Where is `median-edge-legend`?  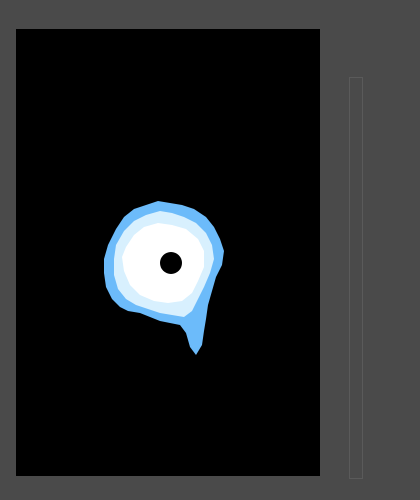 median-edge-legend is located at coordinates (191, 466).